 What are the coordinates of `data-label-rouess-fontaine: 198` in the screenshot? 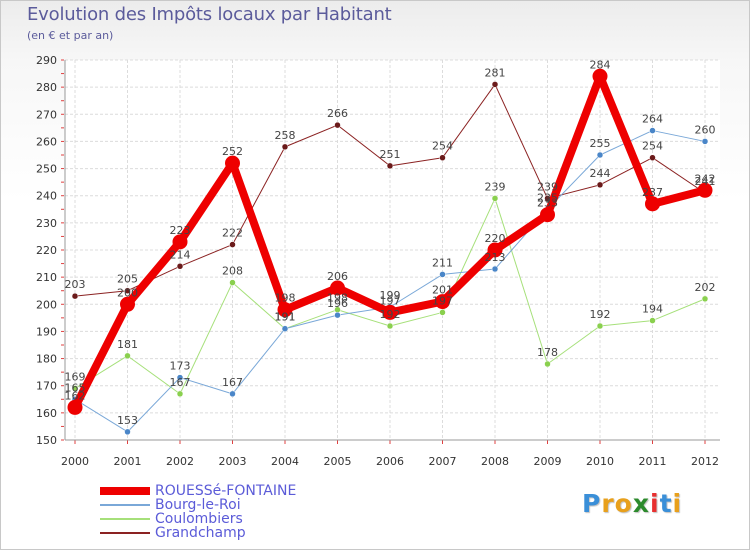 It's located at (285, 298).